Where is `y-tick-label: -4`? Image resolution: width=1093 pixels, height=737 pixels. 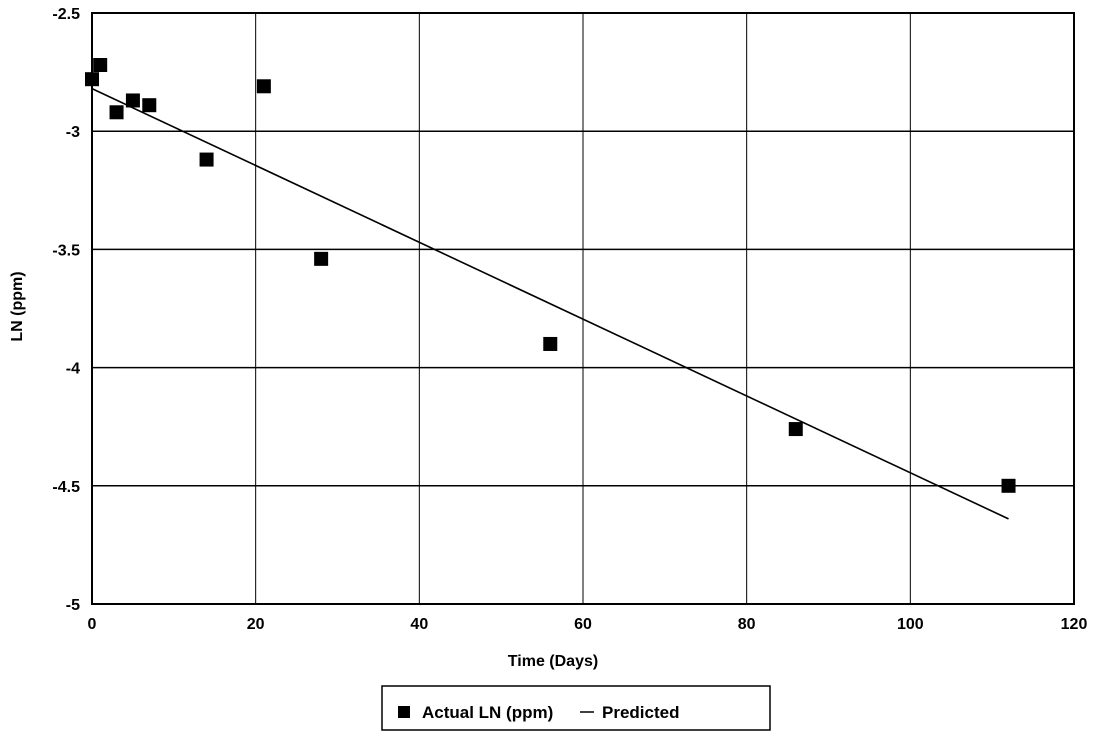 y-tick-label: -4 is located at coordinates (73, 369).